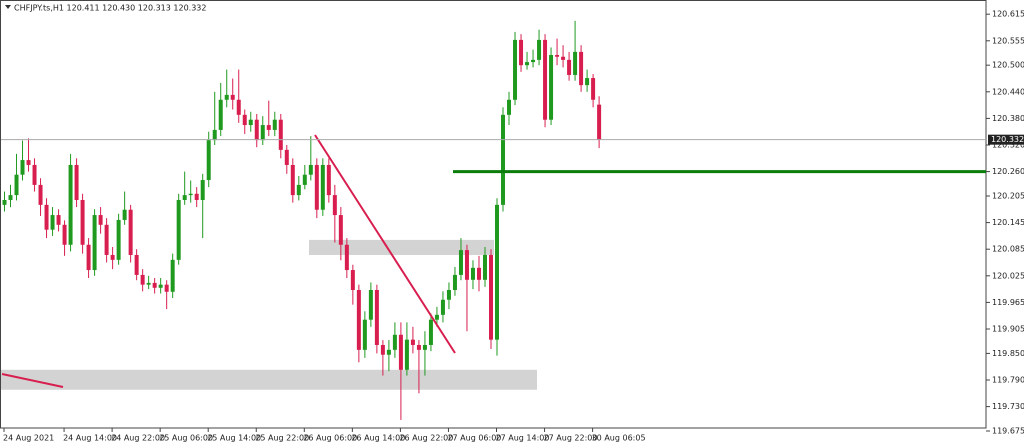 The height and width of the screenshot is (447, 1024). Describe the element at coordinates (1008, 40) in the screenshot. I see `y-tick-label: 120.555` at that location.